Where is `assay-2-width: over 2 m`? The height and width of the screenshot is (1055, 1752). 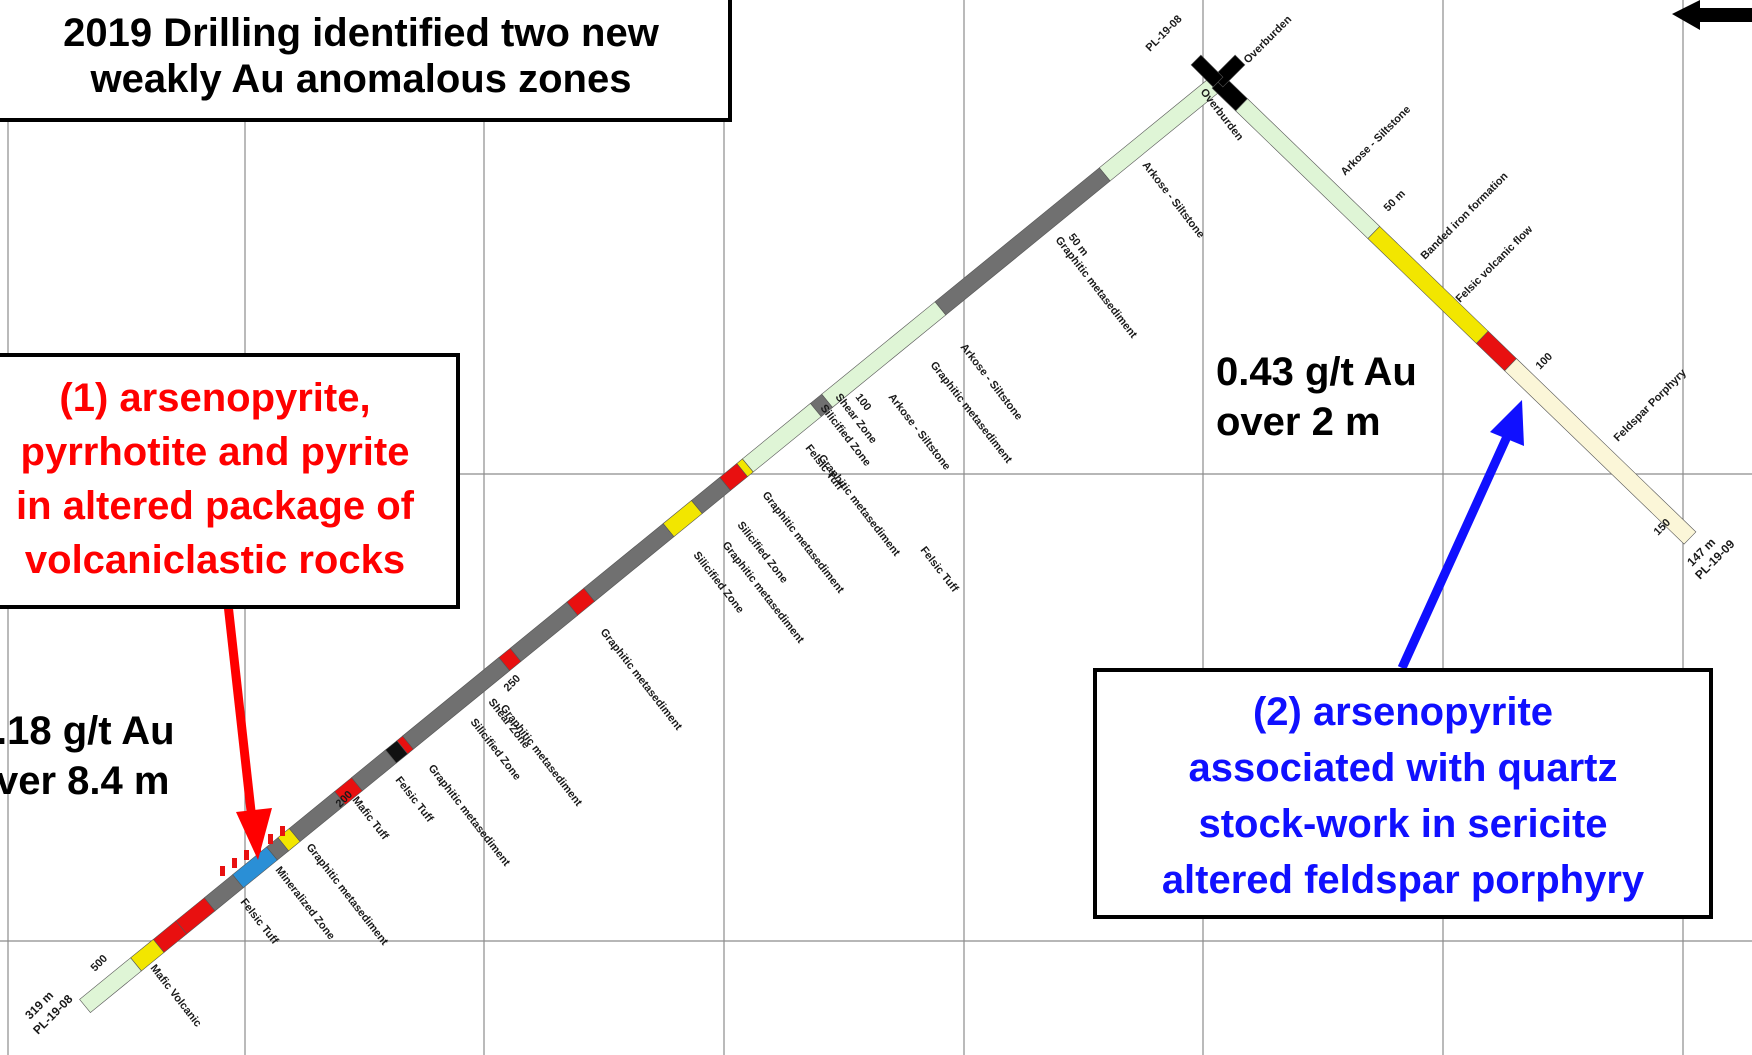
assay-2-width: over 2 m is located at coordinates (1298, 422).